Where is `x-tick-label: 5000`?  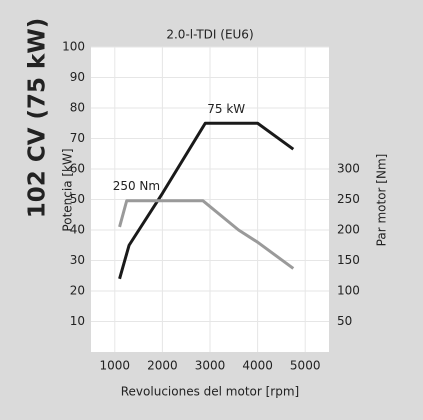
x-tick-label: 5000 is located at coordinates (305, 366).